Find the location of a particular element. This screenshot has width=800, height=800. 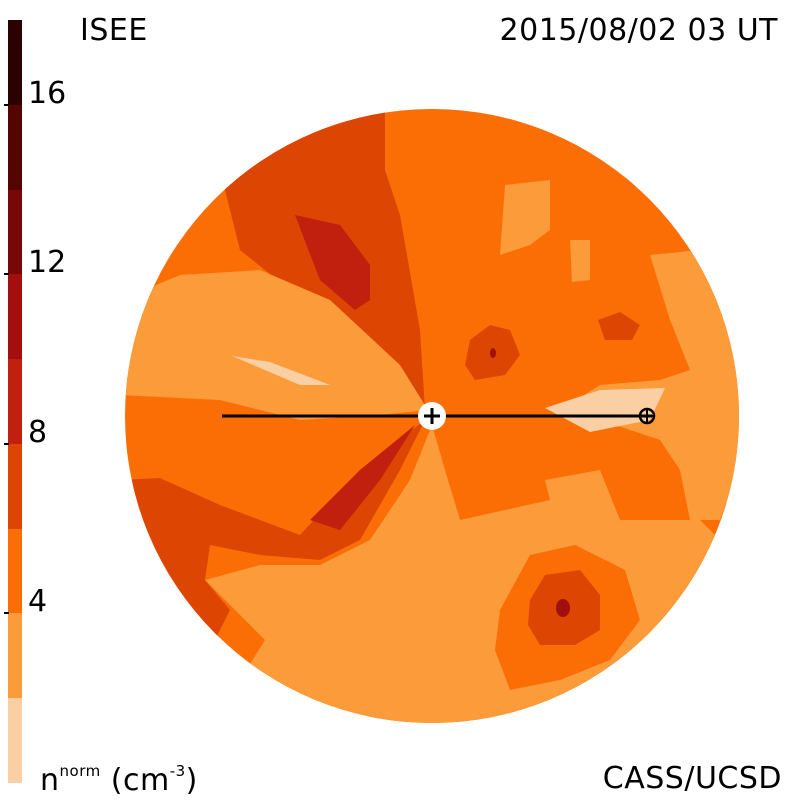

contour-lower-left is located at coordinates (275, 530).